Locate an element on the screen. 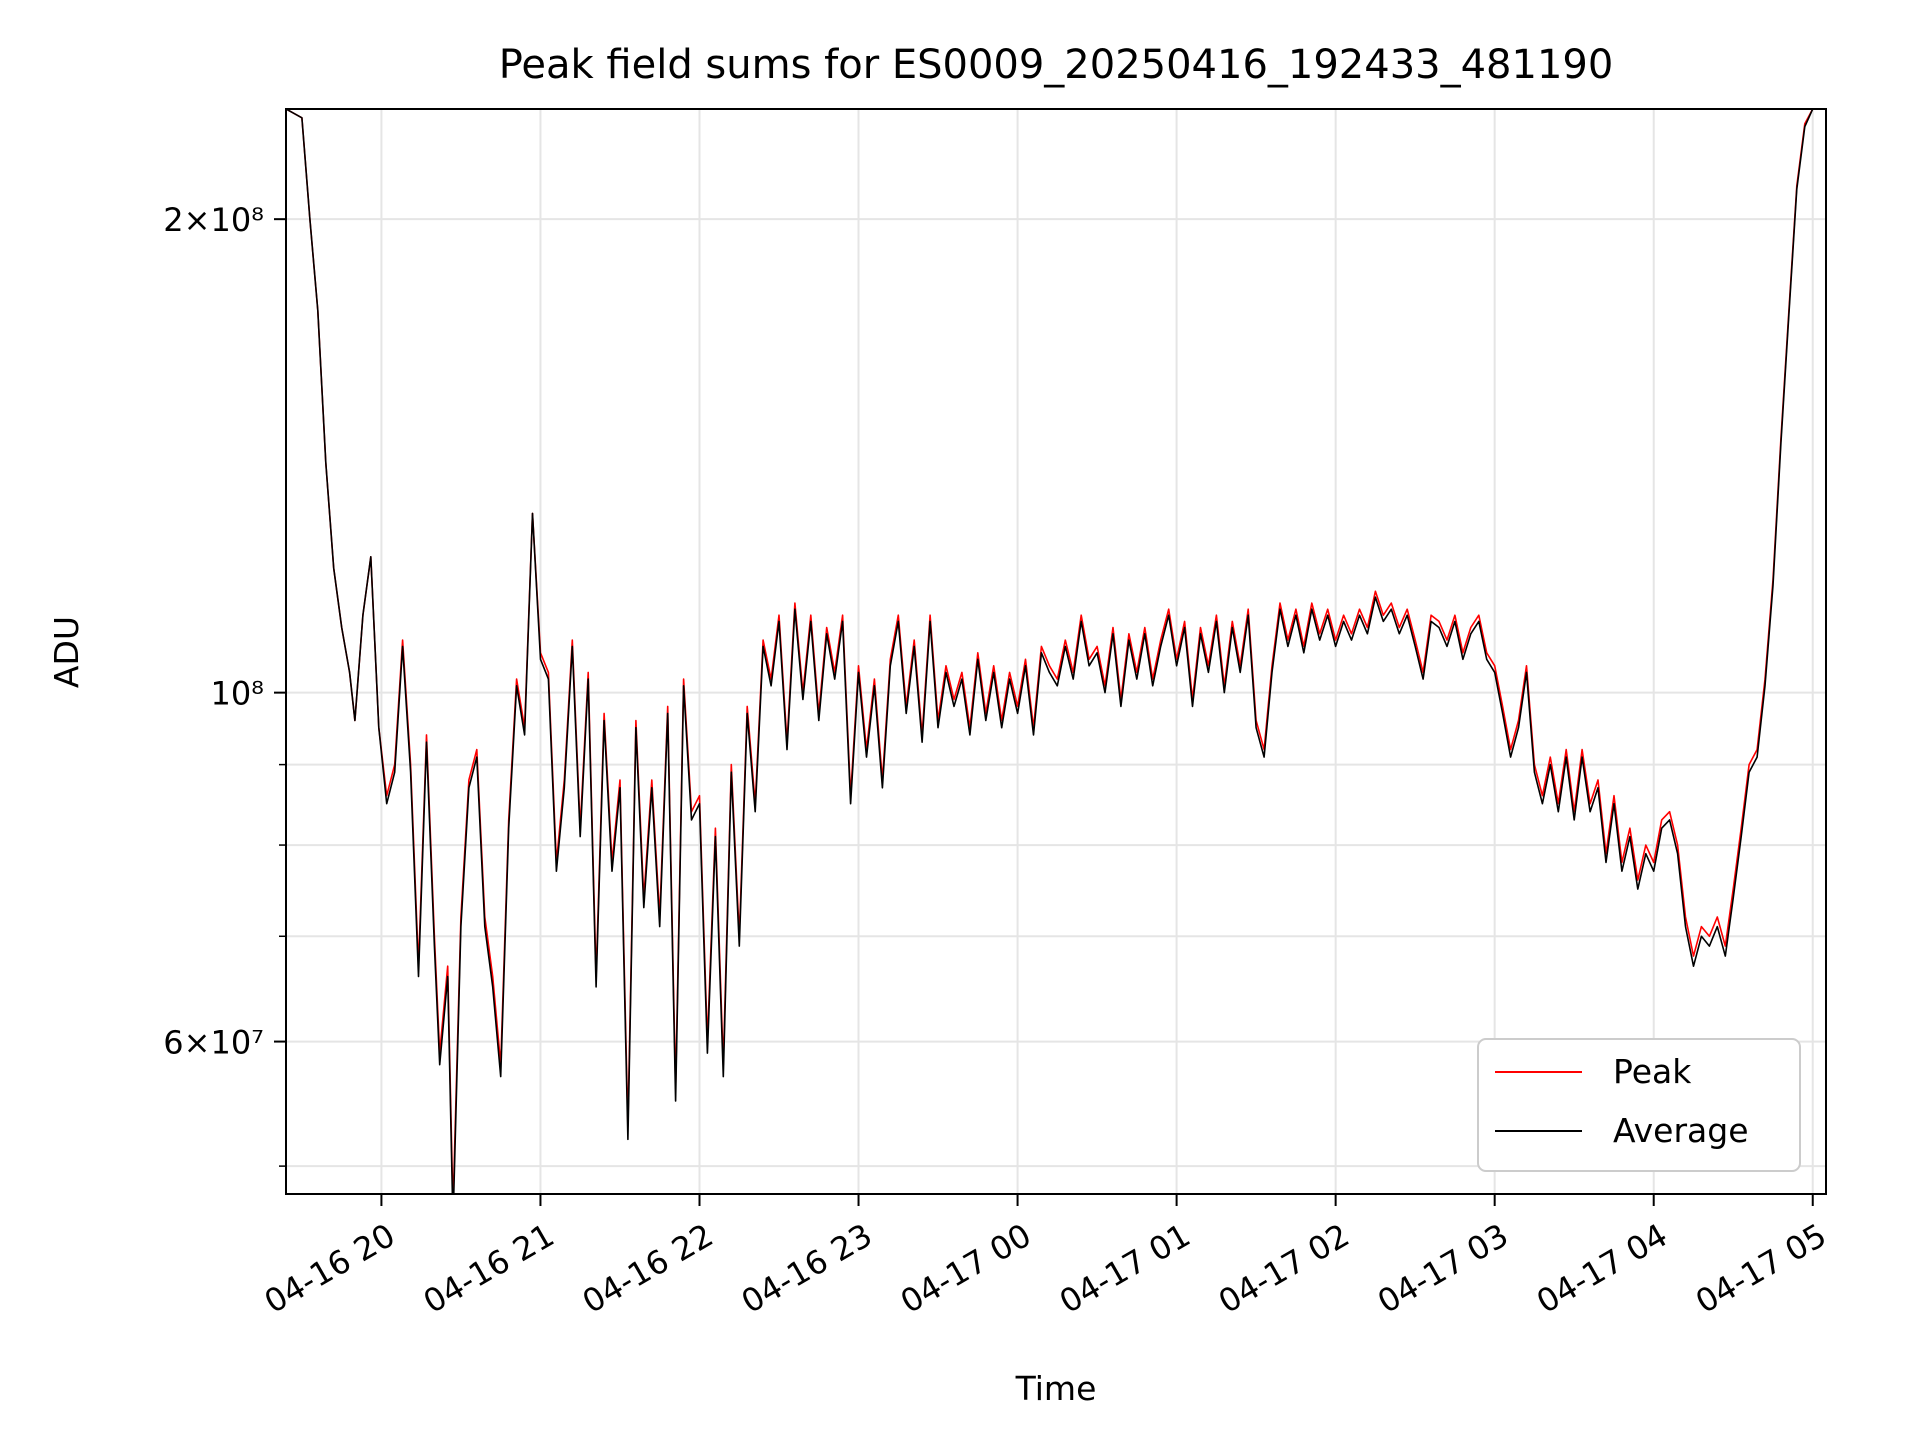 The width and height of the screenshot is (1920, 1440). y-axis-label: ADU is located at coordinates (66, 652).